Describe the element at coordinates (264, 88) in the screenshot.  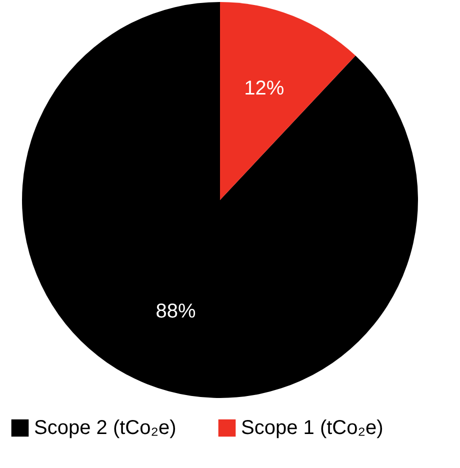
I see `data-label: 12%` at that location.